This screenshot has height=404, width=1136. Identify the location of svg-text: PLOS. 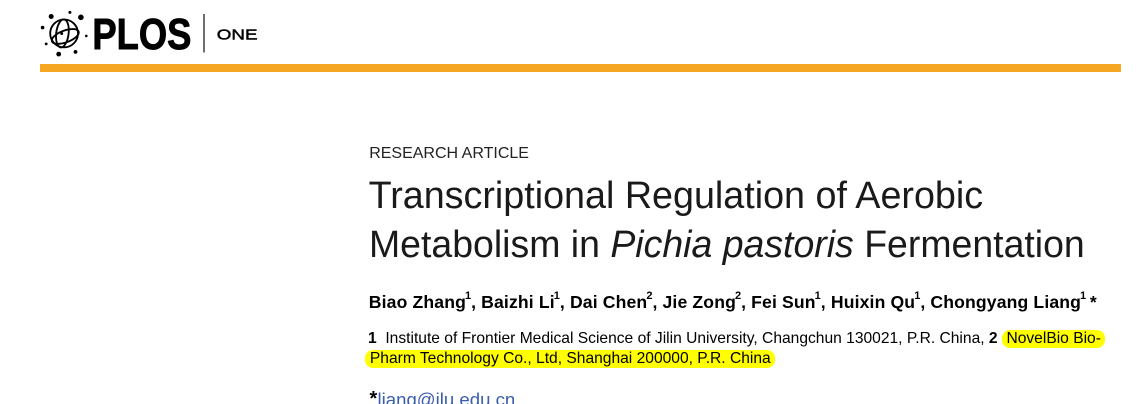
(141, 35).